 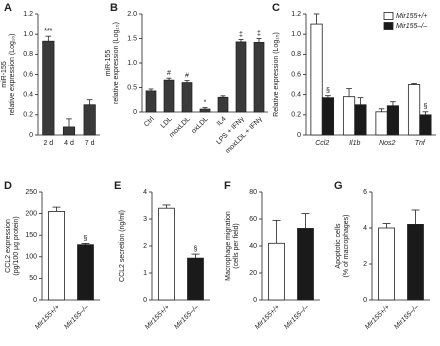 What do you see at coordinates (145, 273) in the screenshot?
I see `y-tick-label: 1` at bounding box center [145, 273].